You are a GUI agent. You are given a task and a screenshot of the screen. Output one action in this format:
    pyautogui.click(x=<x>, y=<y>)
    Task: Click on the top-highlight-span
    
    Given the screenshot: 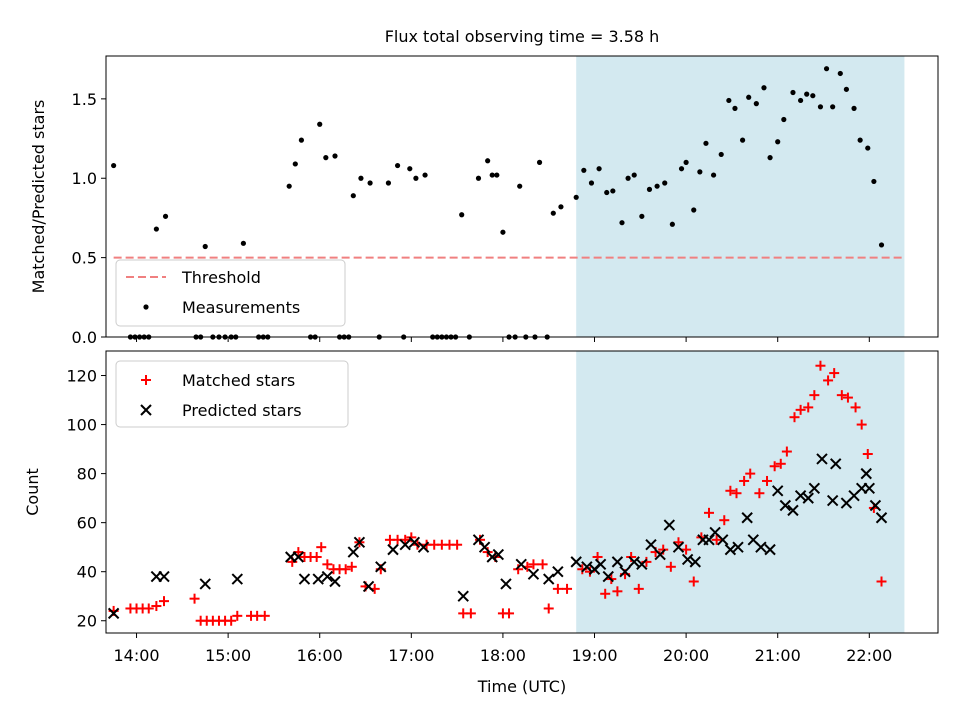 What is the action you would take?
    pyautogui.click(x=740, y=196)
    